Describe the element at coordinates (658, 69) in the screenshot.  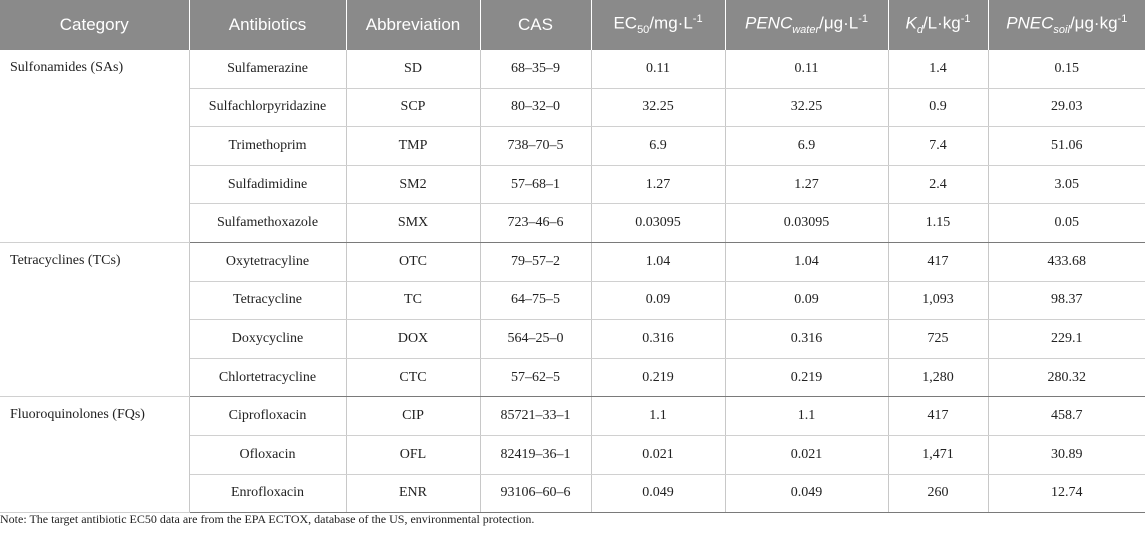
I see `ec50-cell: 0.11` at that location.